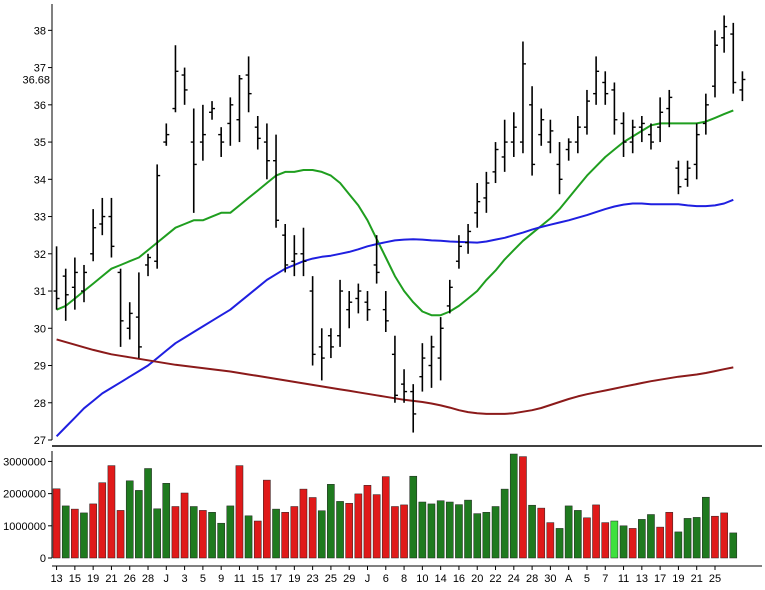 The image size is (765, 590). Describe the element at coordinates (36, 81) in the screenshot. I see `current-price-label: 36.68` at that location.